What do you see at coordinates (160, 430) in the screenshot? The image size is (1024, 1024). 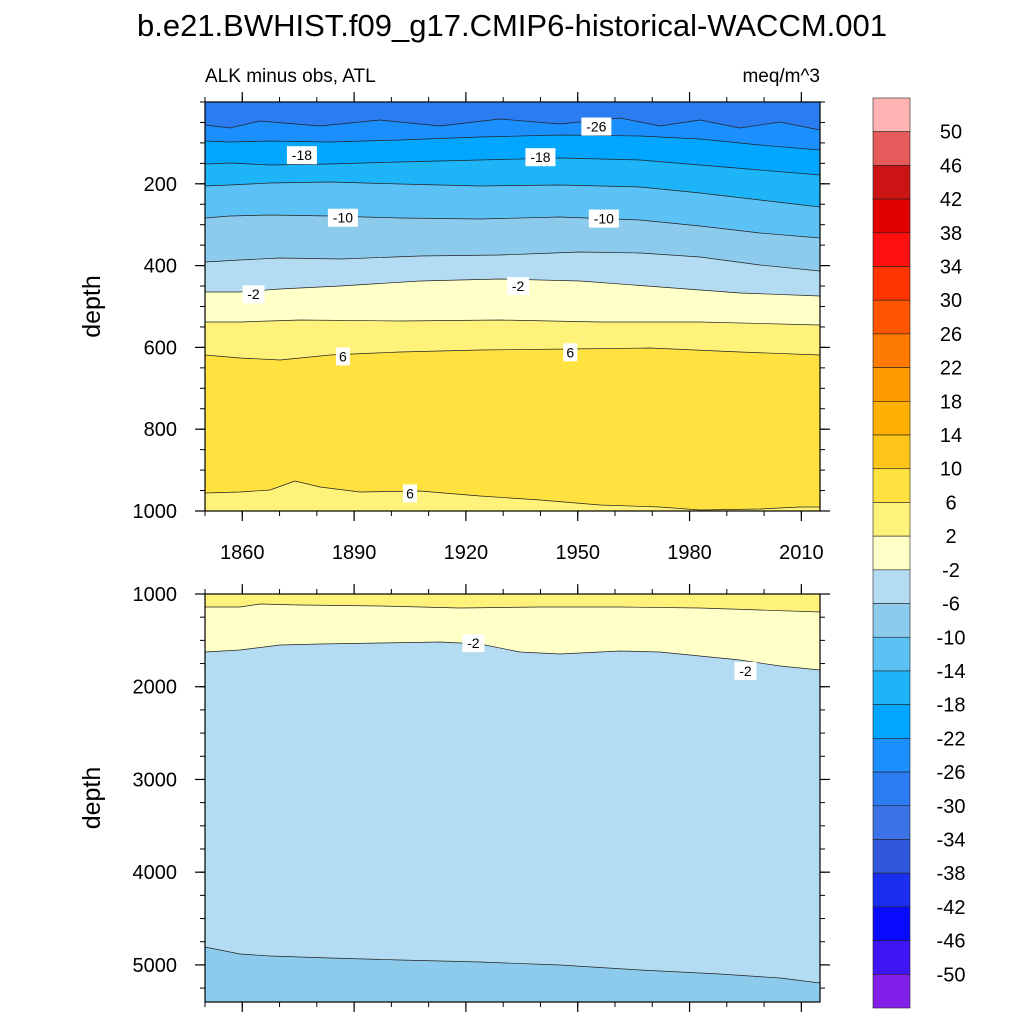 I see `y-tick-label: 800` at bounding box center [160, 430].